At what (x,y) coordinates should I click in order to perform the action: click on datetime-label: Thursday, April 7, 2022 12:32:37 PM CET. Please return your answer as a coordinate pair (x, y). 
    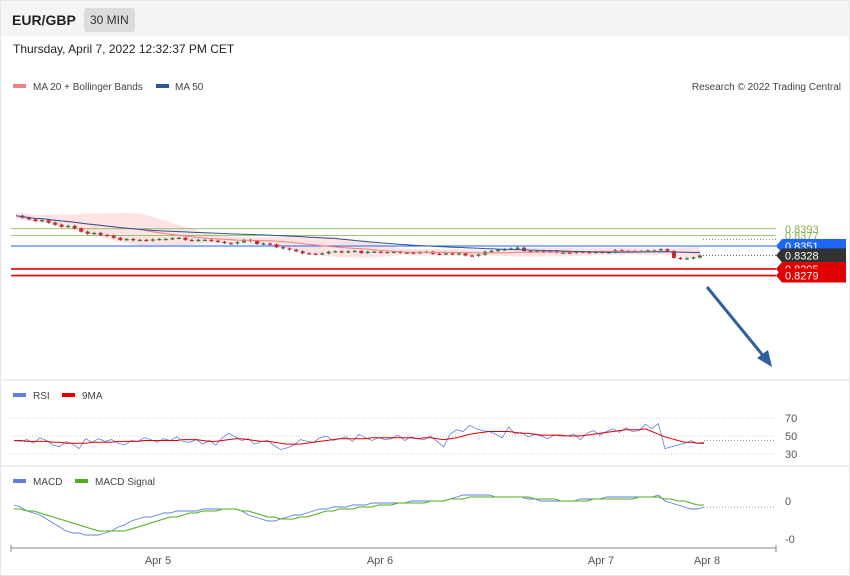
    Looking at the image, I should click on (124, 49).